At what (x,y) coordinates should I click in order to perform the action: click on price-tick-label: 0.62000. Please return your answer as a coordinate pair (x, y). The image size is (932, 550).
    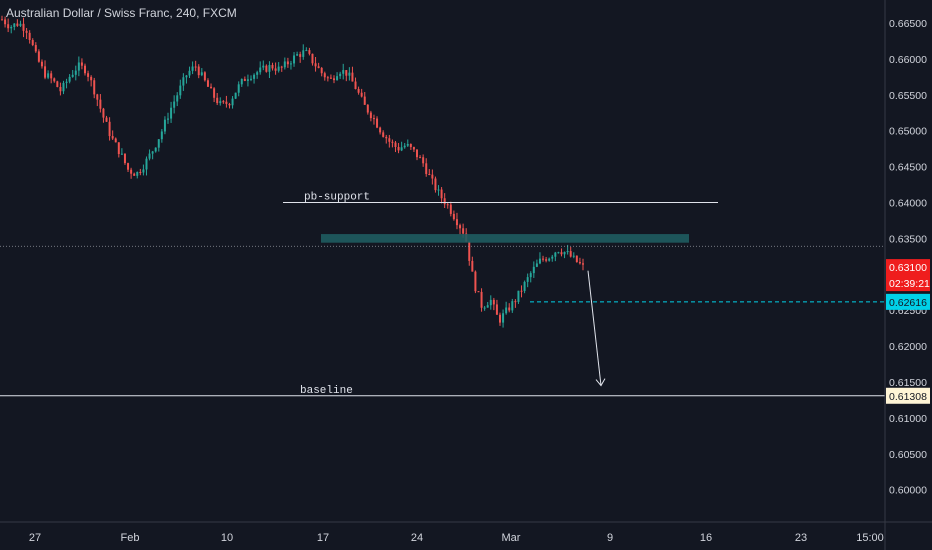
    Looking at the image, I should click on (908, 347).